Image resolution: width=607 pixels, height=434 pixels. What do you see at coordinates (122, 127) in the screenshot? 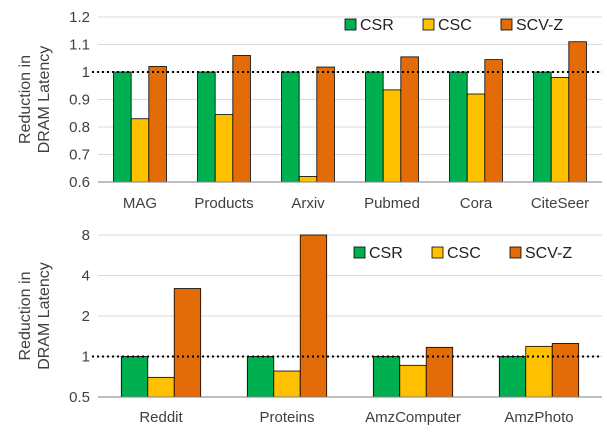
I see `bar-csr-mag` at bounding box center [122, 127].